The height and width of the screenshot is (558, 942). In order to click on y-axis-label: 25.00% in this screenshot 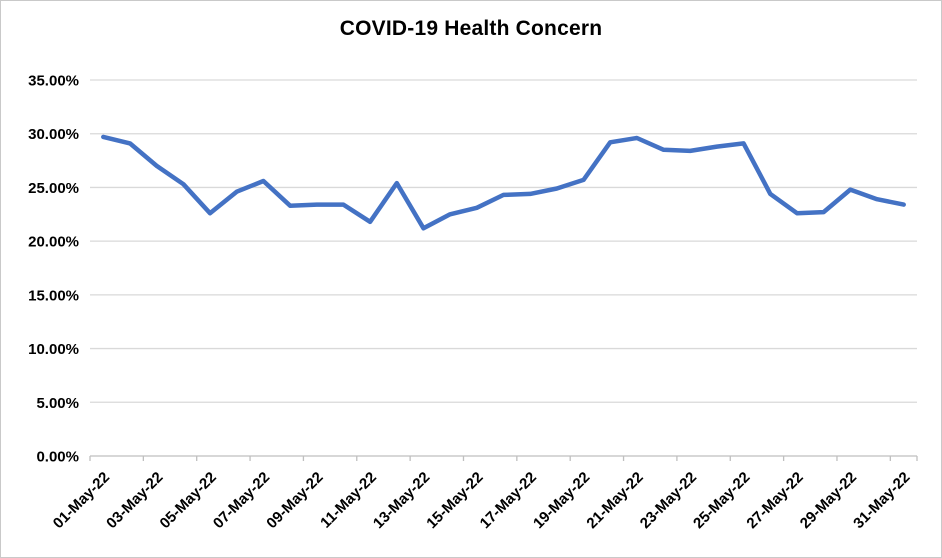, I will do `click(53, 188)`.